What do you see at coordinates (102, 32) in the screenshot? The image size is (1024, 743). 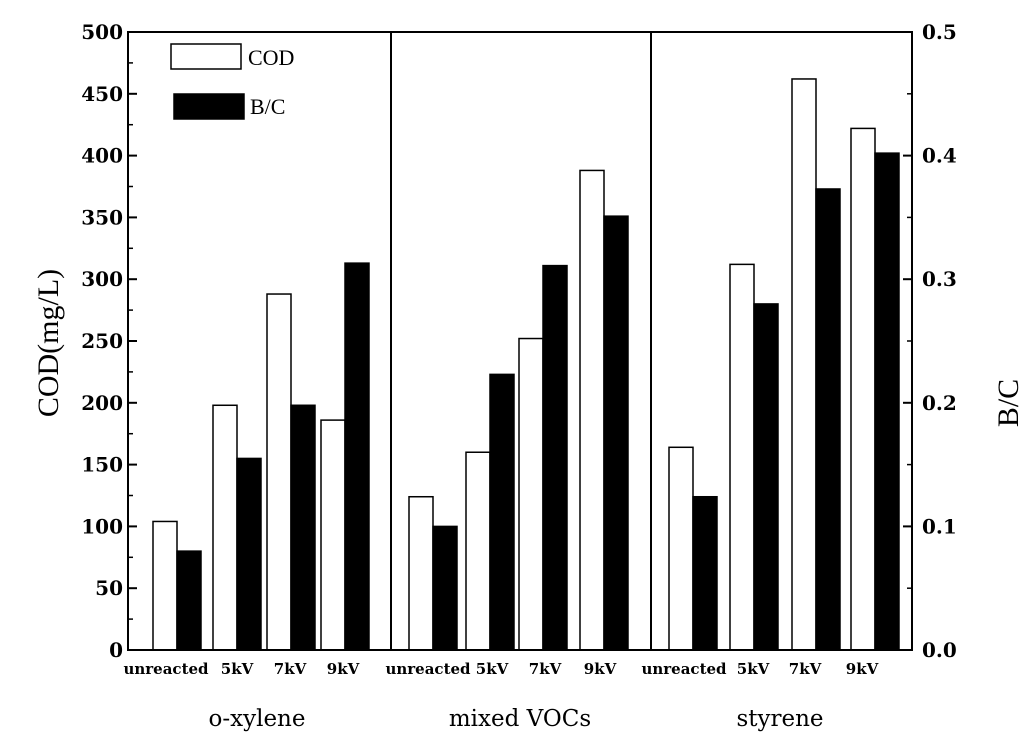 I see `y-tick-label: 500` at bounding box center [102, 32].